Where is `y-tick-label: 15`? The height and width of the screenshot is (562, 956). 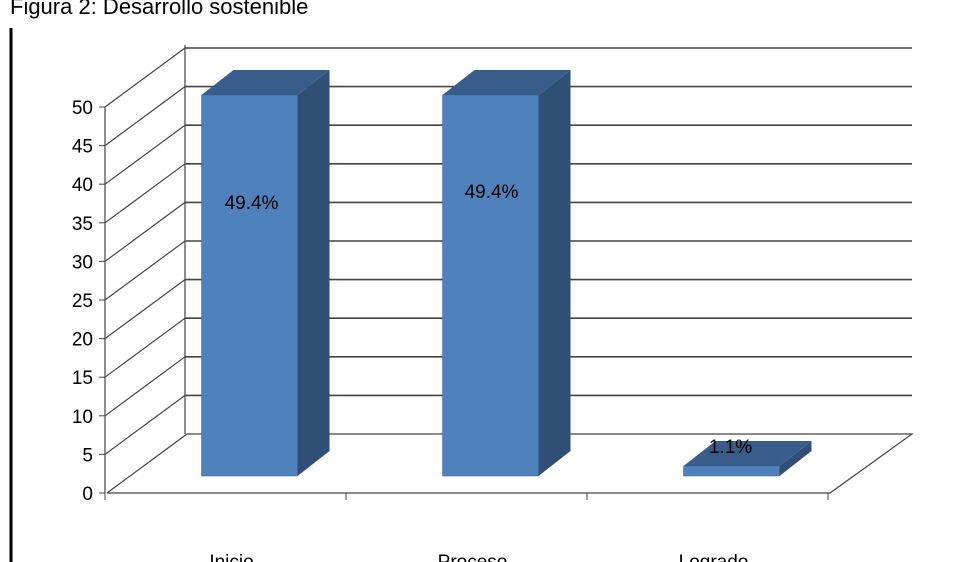
y-tick-label: 15 is located at coordinates (82, 378).